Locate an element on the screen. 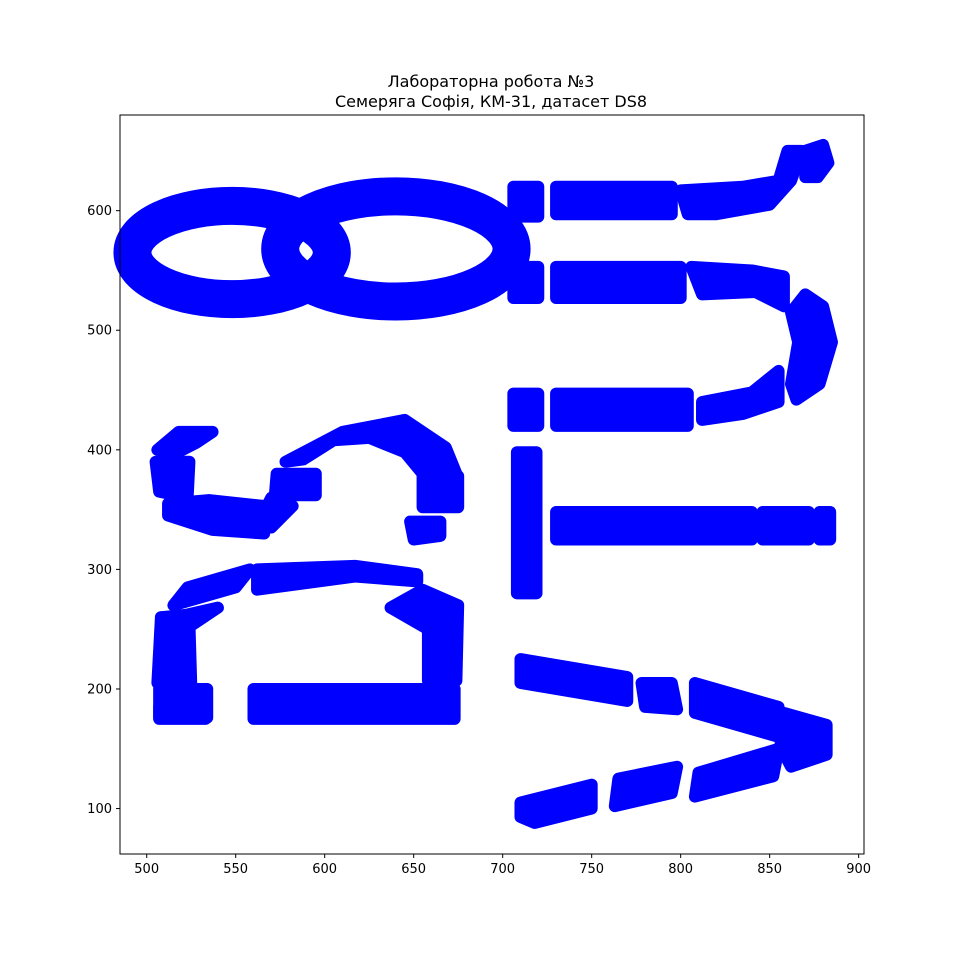 The image size is (960, 960). x-tick-label-5: 750 is located at coordinates (591, 869).